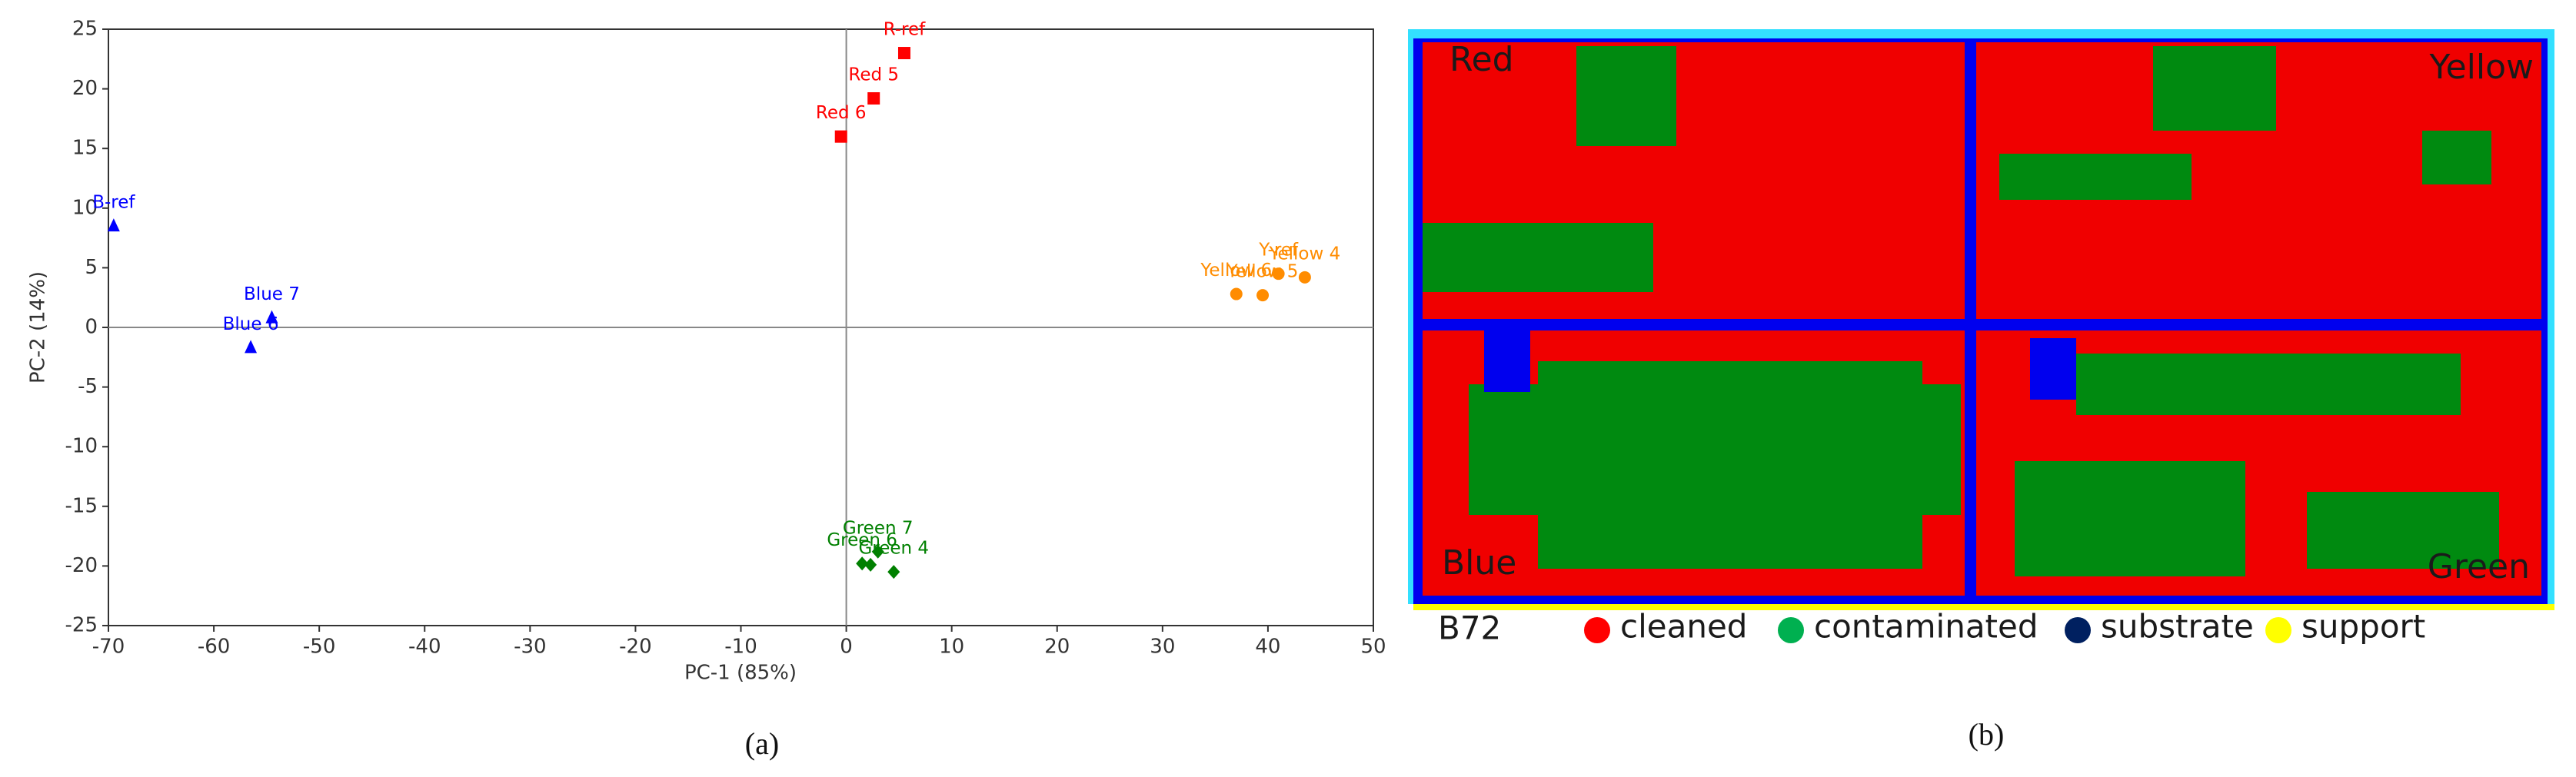 This screenshot has width=2576, height=777. Describe the element at coordinates (2363, 627) in the screenshot. I see `legend-label: support` at that location.